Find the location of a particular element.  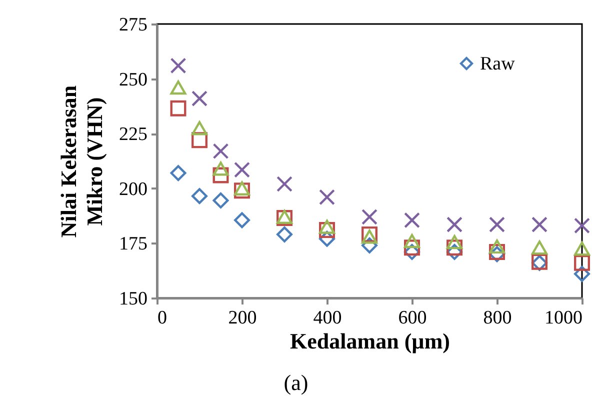

y-tick-label: 150 is located at coordinates (133, 299).